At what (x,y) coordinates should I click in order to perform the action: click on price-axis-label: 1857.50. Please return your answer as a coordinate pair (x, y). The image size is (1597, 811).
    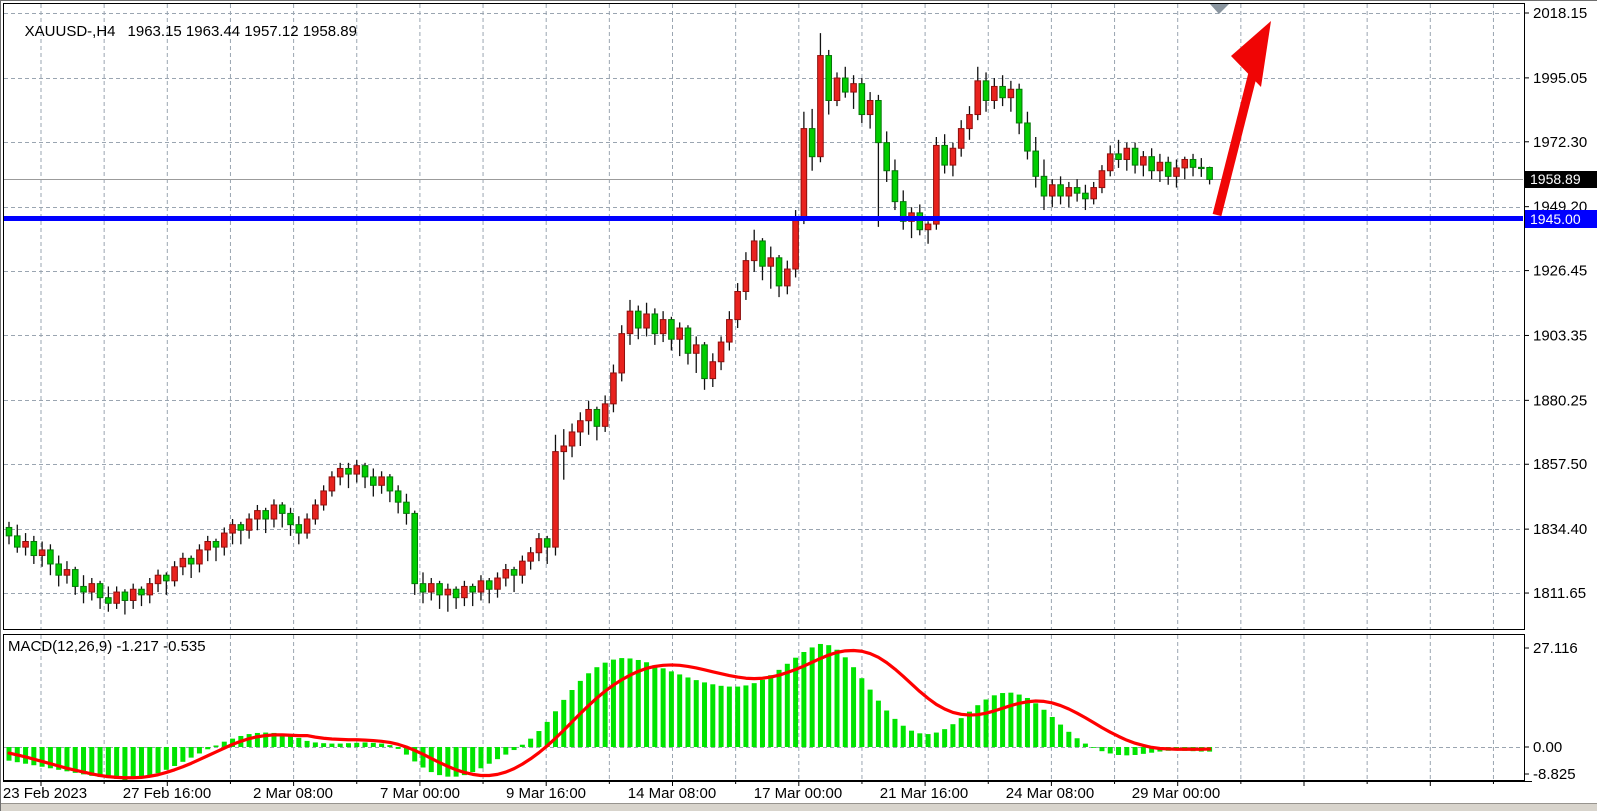
    Looking at the image, I should click on (1560, 464).